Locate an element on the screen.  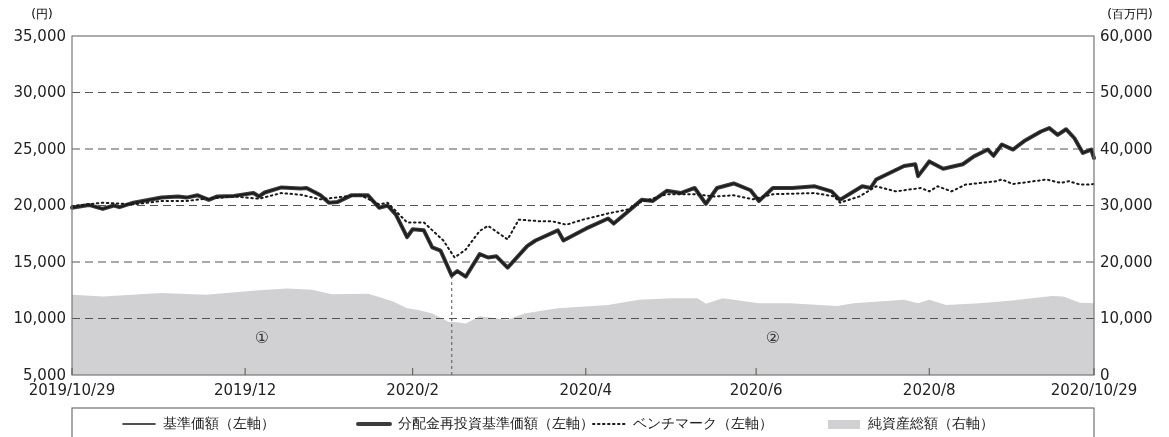
y2-tick-label: 50,000 is located at coordinates (1126, 92).